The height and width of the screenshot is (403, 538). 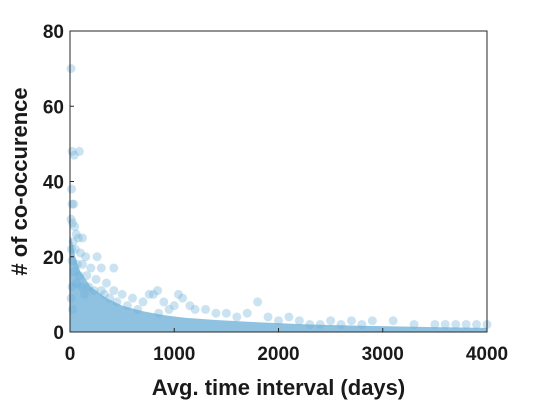 I want to click on x-axis-ticks: 0 1000 2000 3000 4000, so click(x=286, y=346).